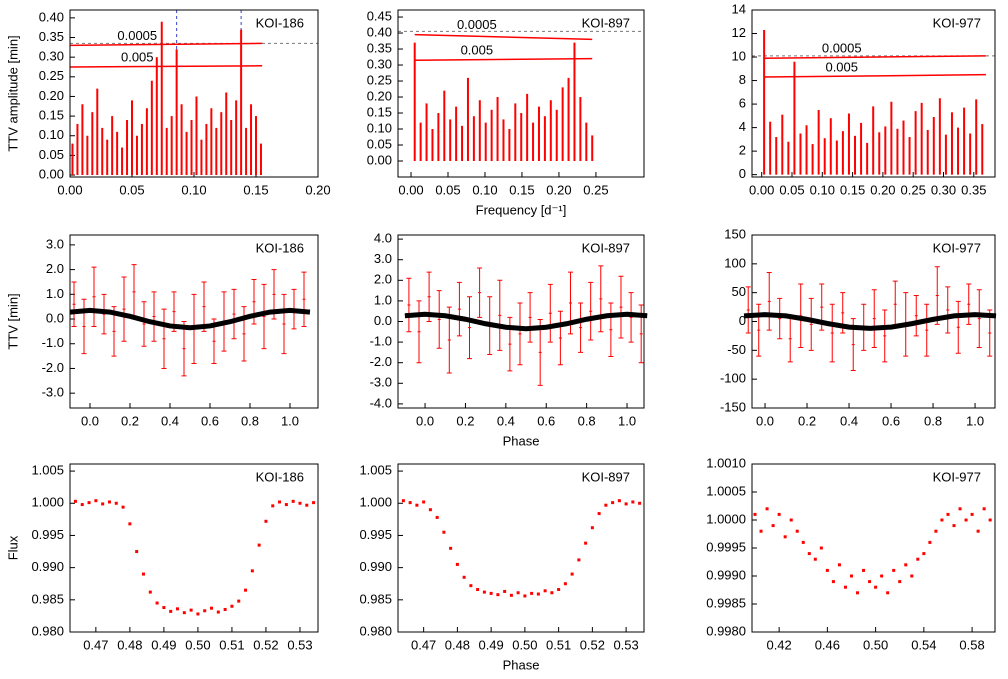  What do you see at coordinates (870, 321) in the screenshot?
I see `fit-curve` at bounding box center [870, 321].